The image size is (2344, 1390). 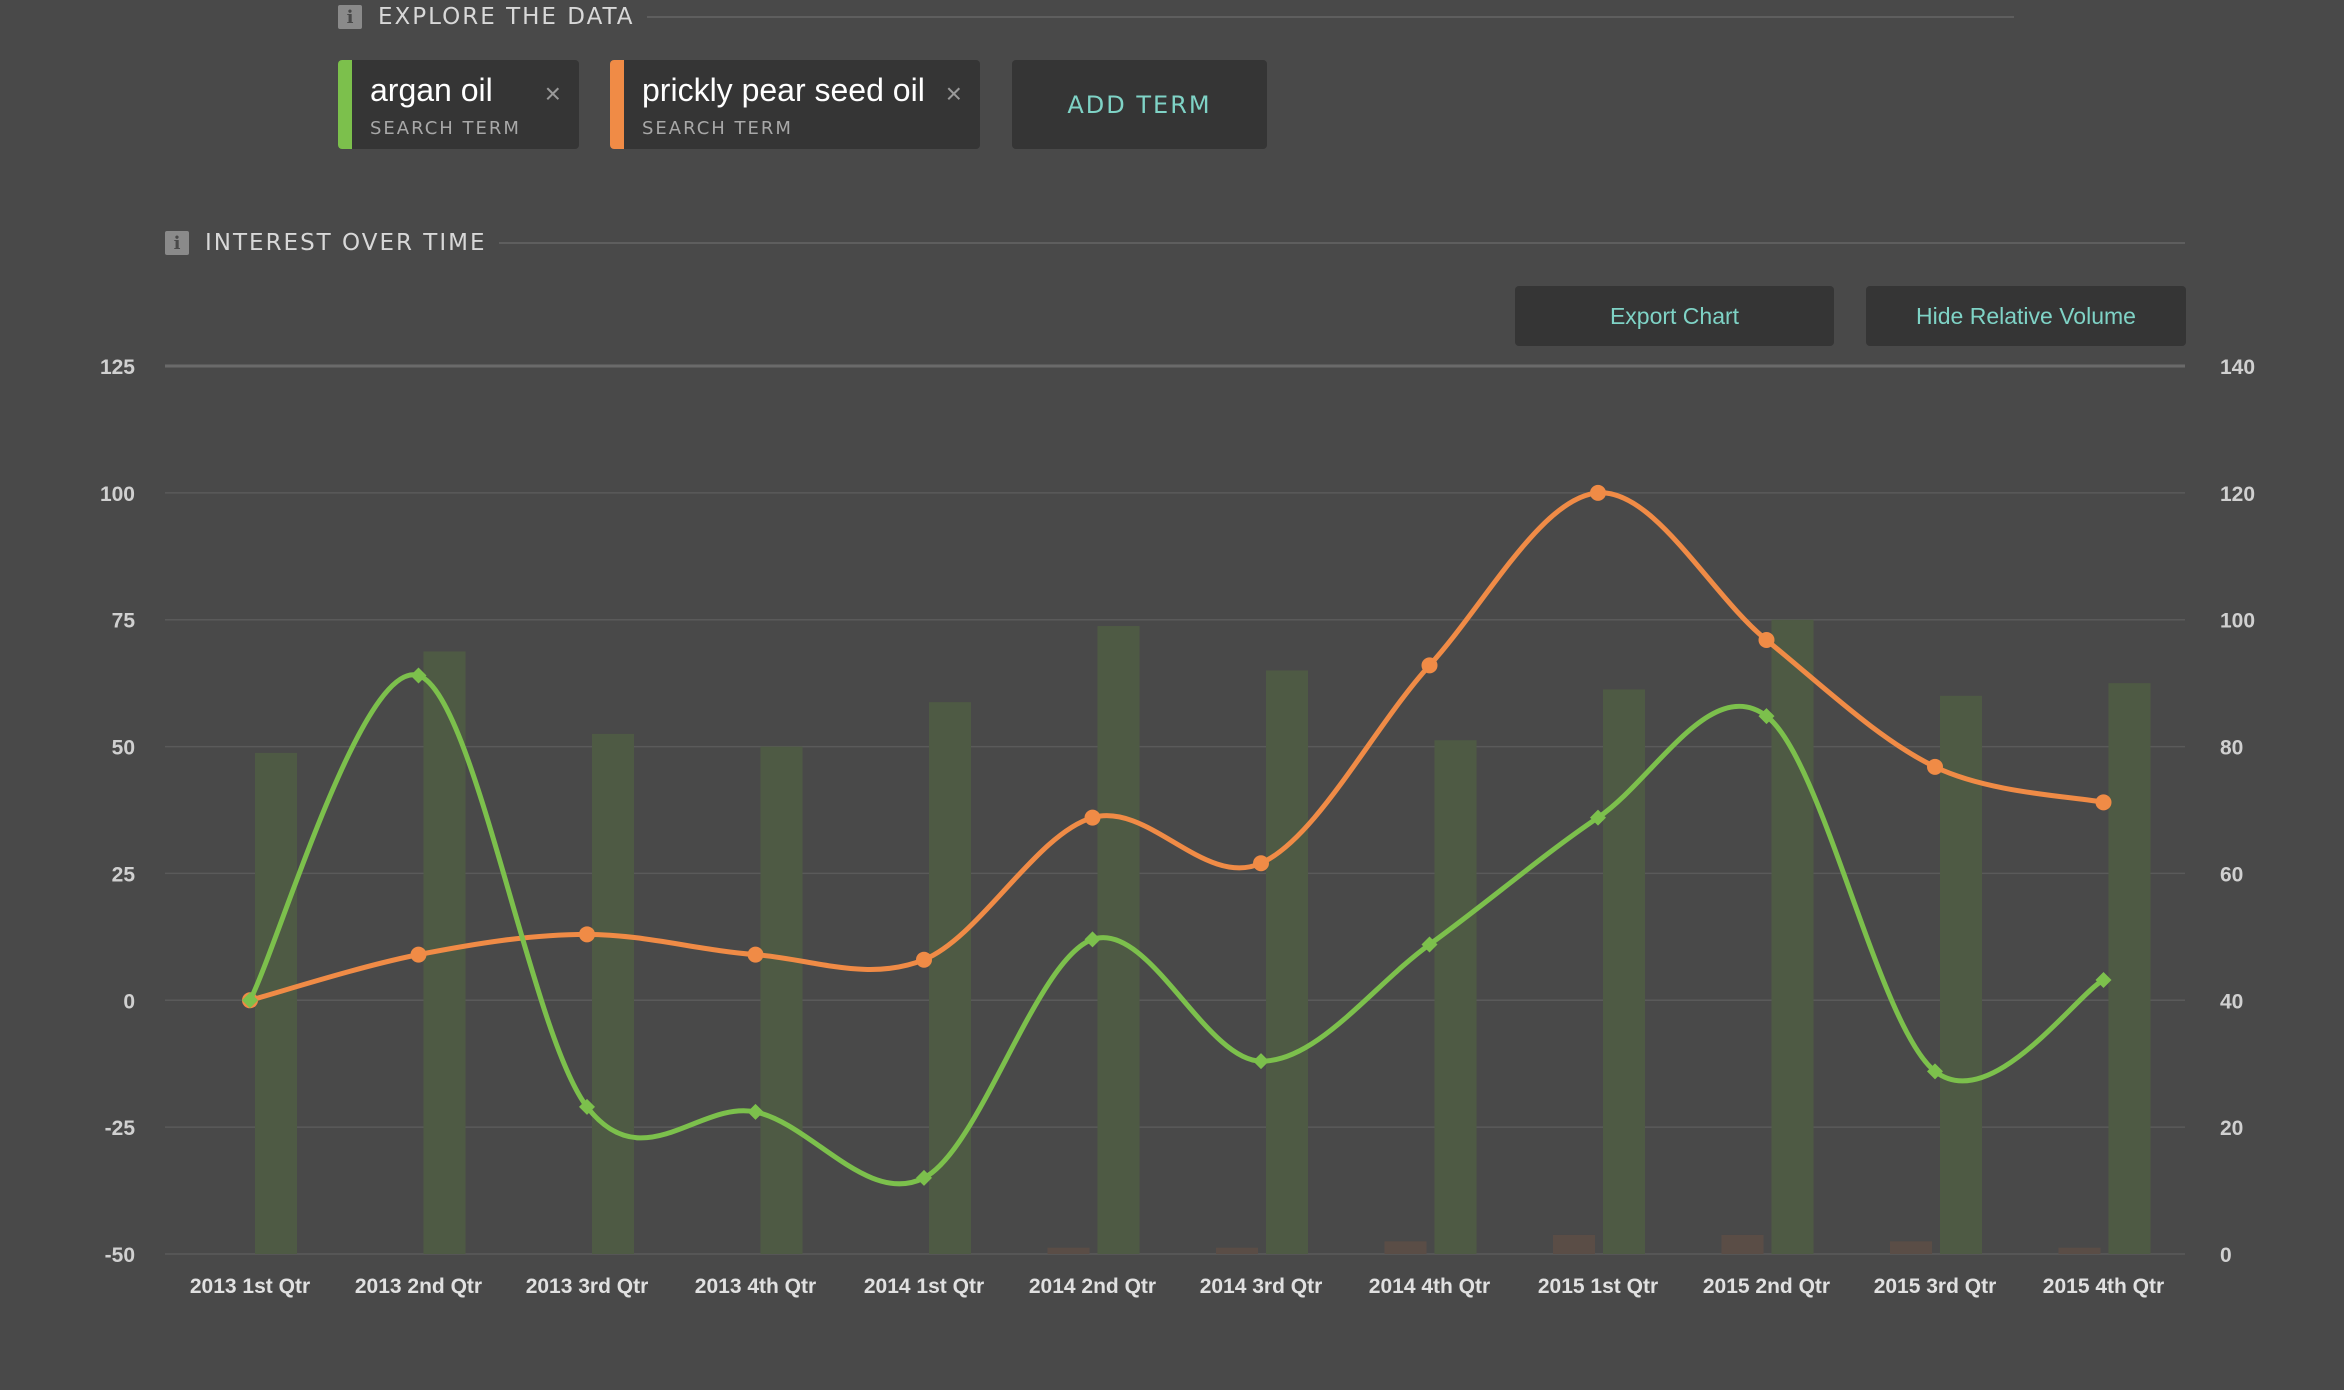 I want to click on y-right-tick-label: 60, so click(x=2231, y=874).